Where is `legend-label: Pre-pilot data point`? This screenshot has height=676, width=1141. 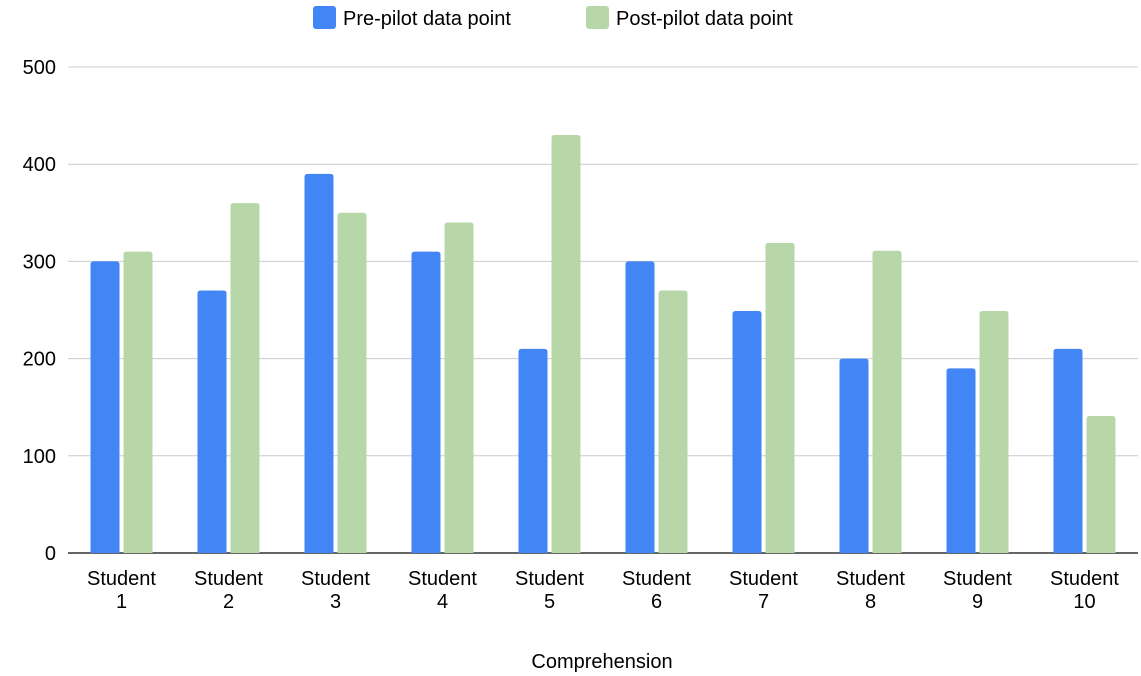
legend-label: Pre-pilot data point is located at coordinates (427, 19).